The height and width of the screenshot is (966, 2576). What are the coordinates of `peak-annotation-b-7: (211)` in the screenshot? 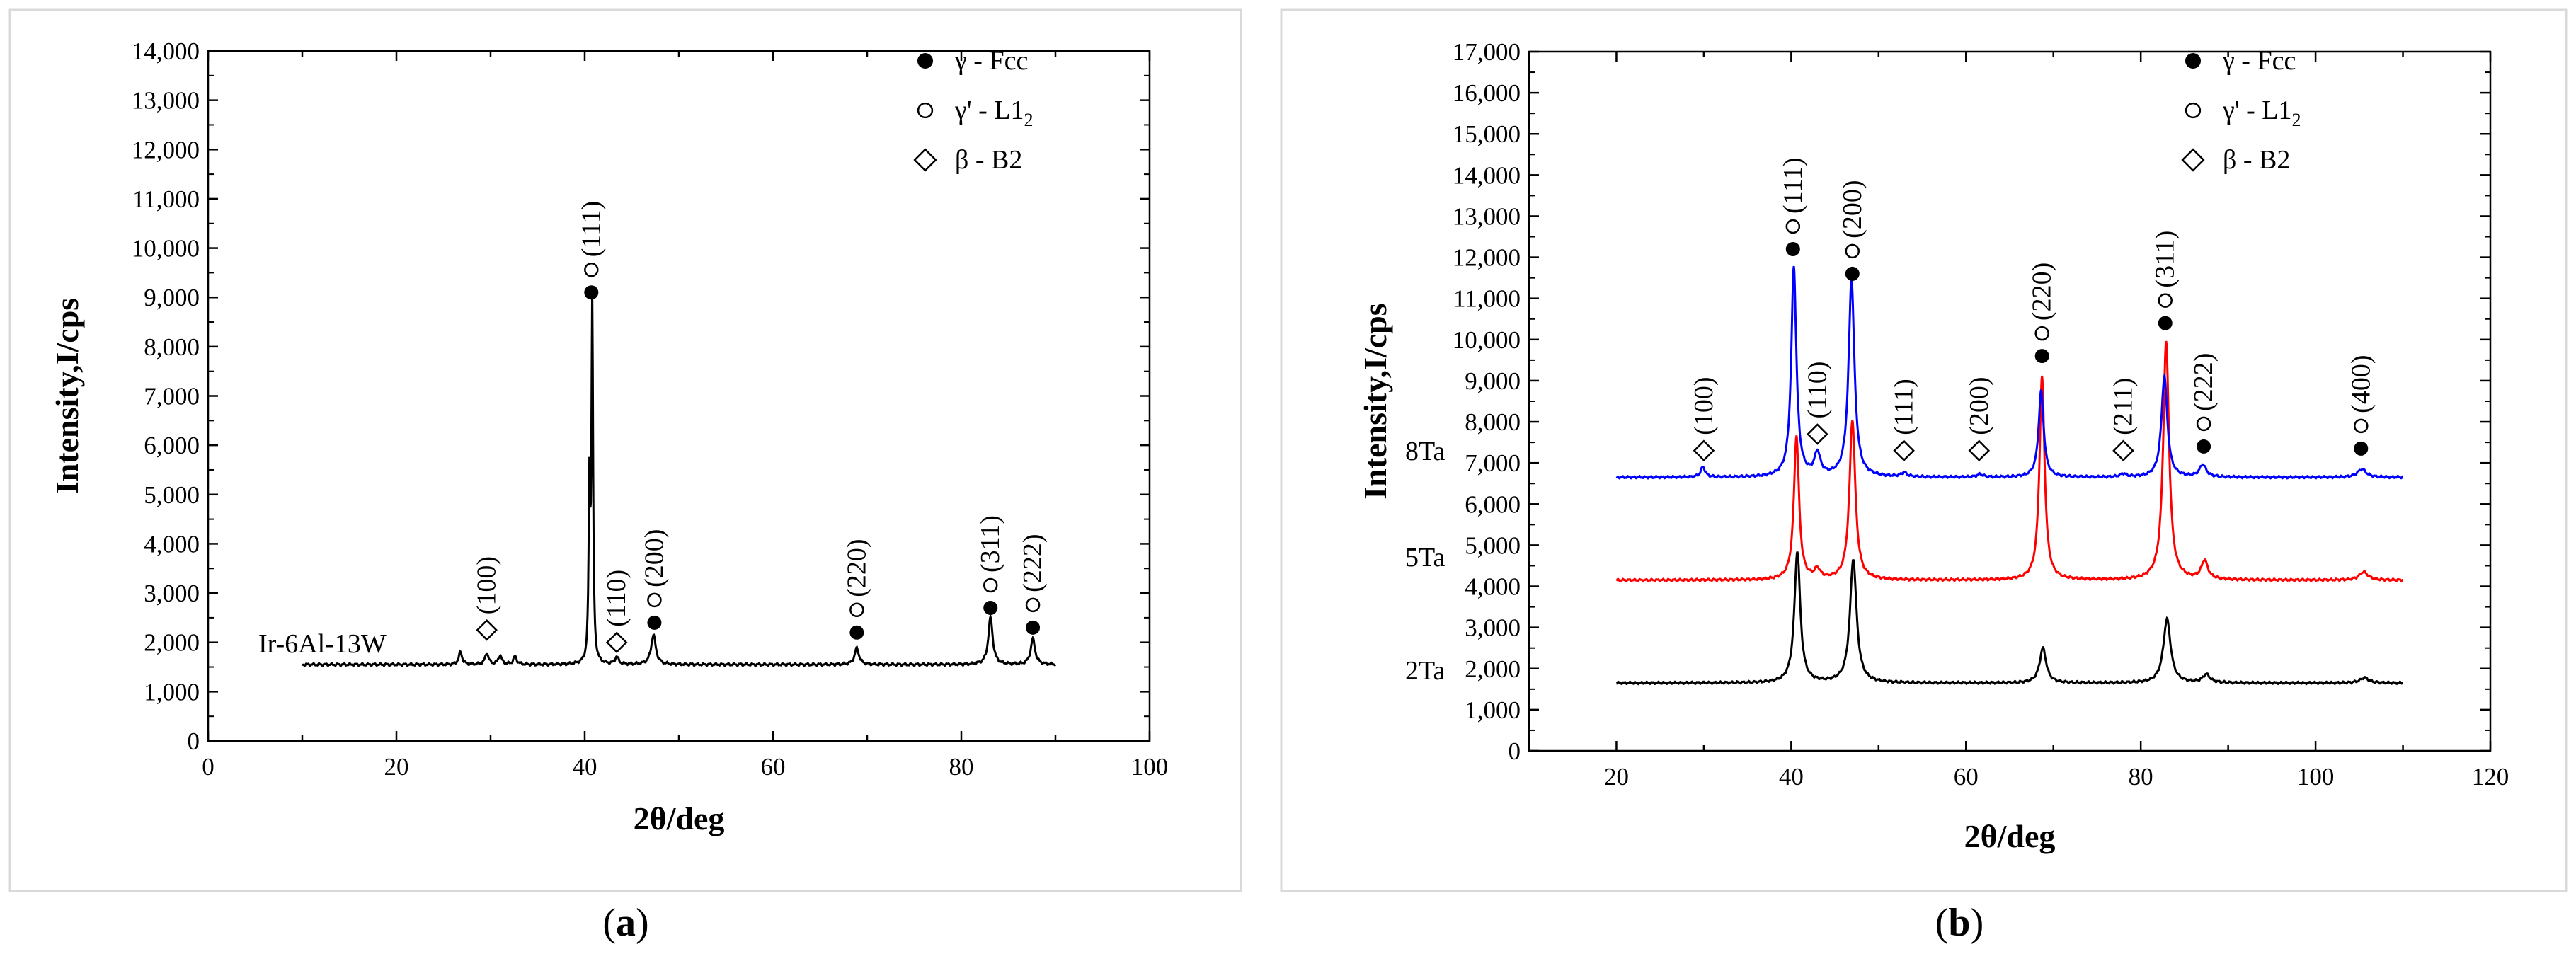 It's located at (2123, 420).